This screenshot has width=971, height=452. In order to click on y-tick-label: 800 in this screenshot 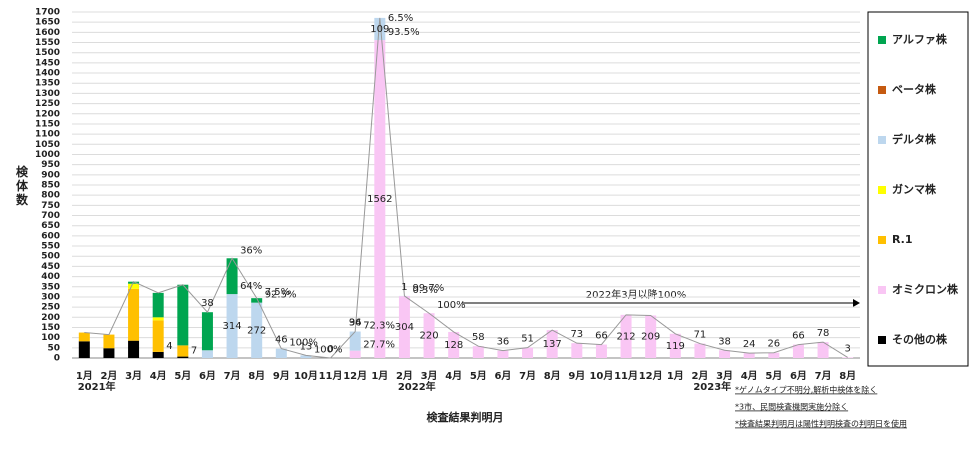, I will do `click(50, 196)`.